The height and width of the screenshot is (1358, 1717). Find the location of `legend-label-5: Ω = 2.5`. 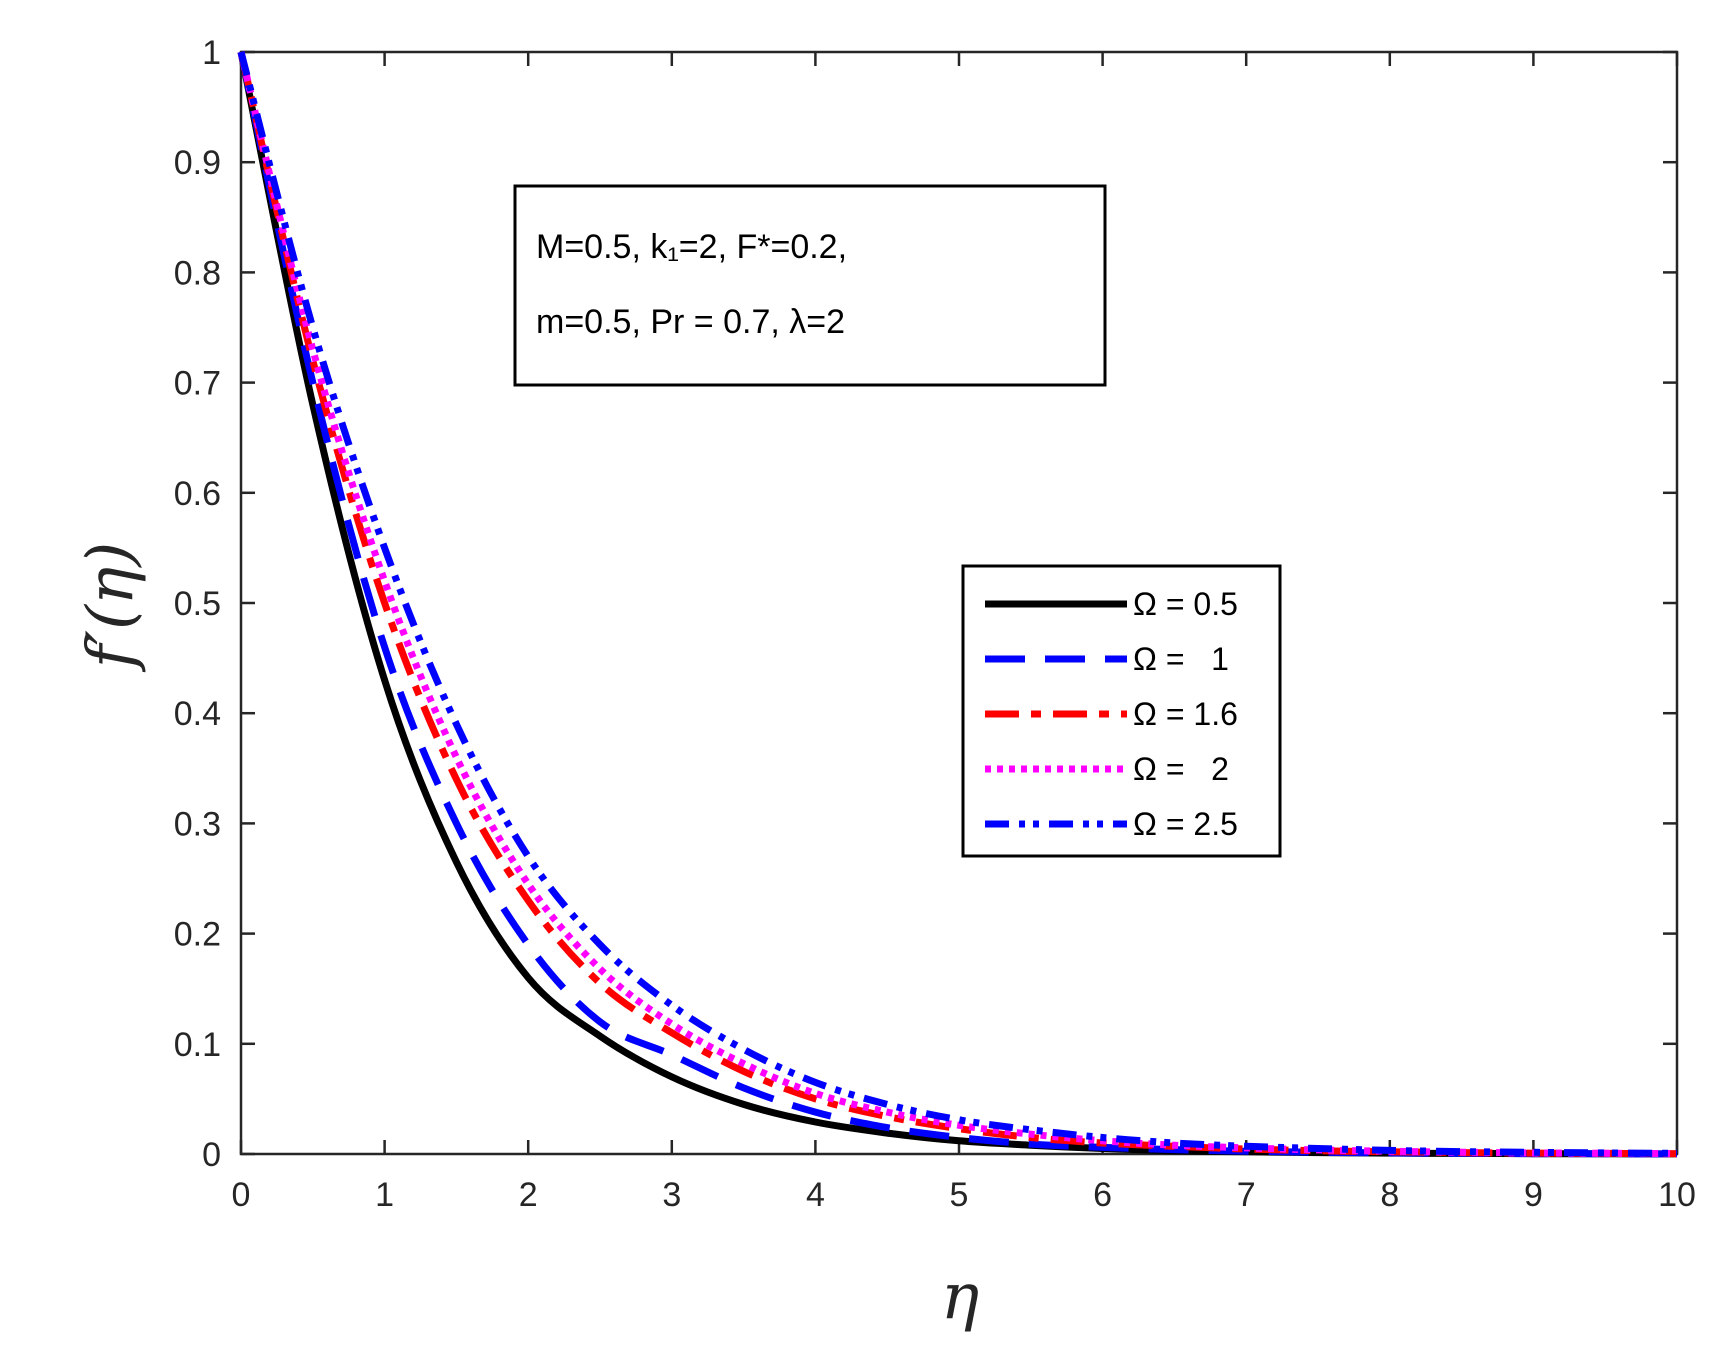

legend-label-5: Ω = 2.5 is located at coordinates (1185, 824).